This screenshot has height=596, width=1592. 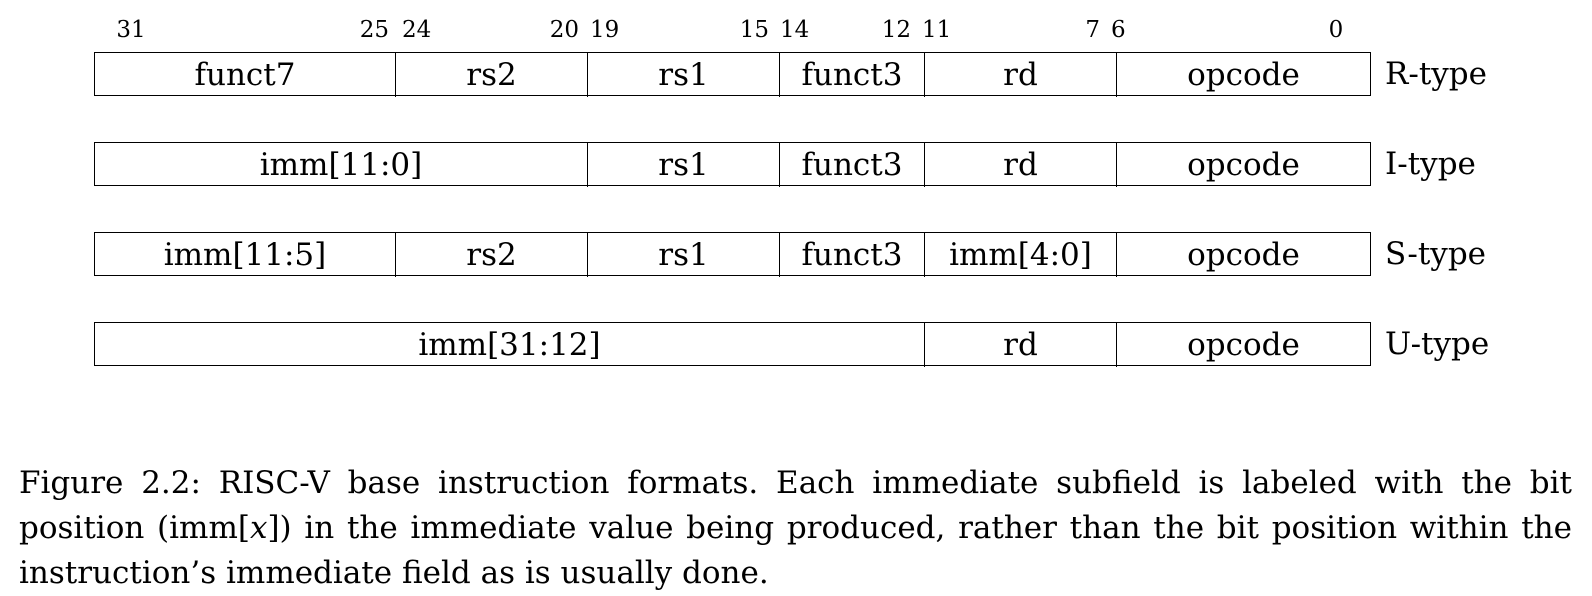 I want to click on format-row-u-type: imm[31:12] rd opcode U-type, so click(x=796, y=345).